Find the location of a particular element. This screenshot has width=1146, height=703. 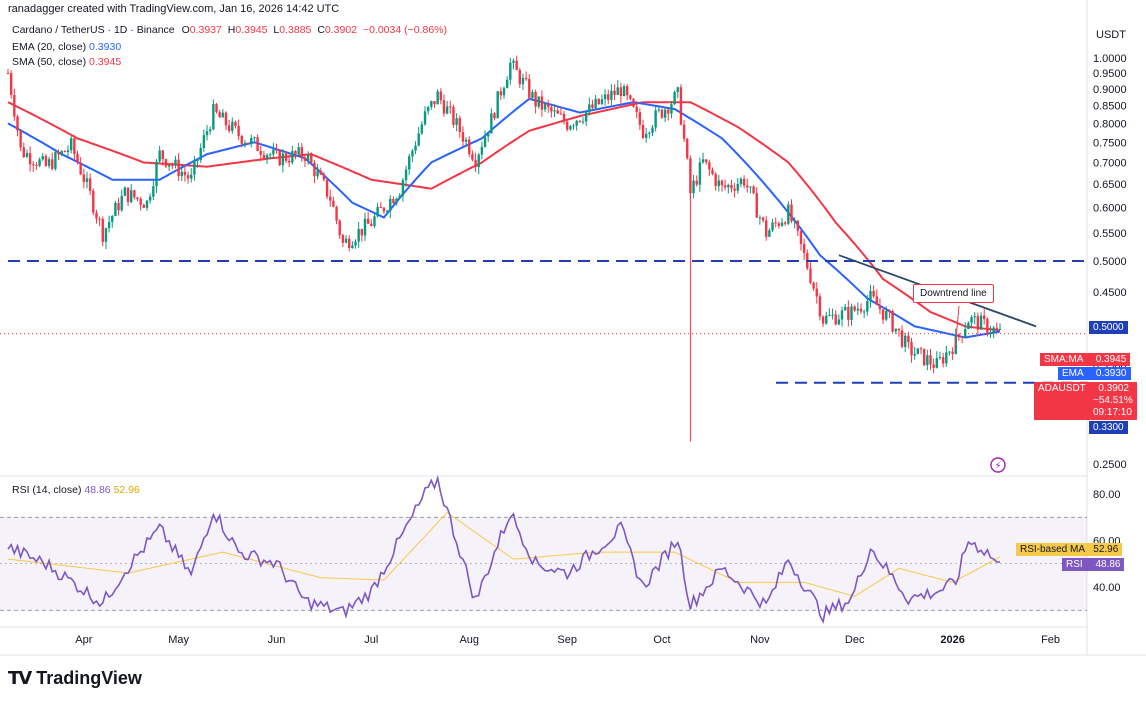

sma-price-tag: SMA:MA 0.3945 is located at coordinates (1085, 359).